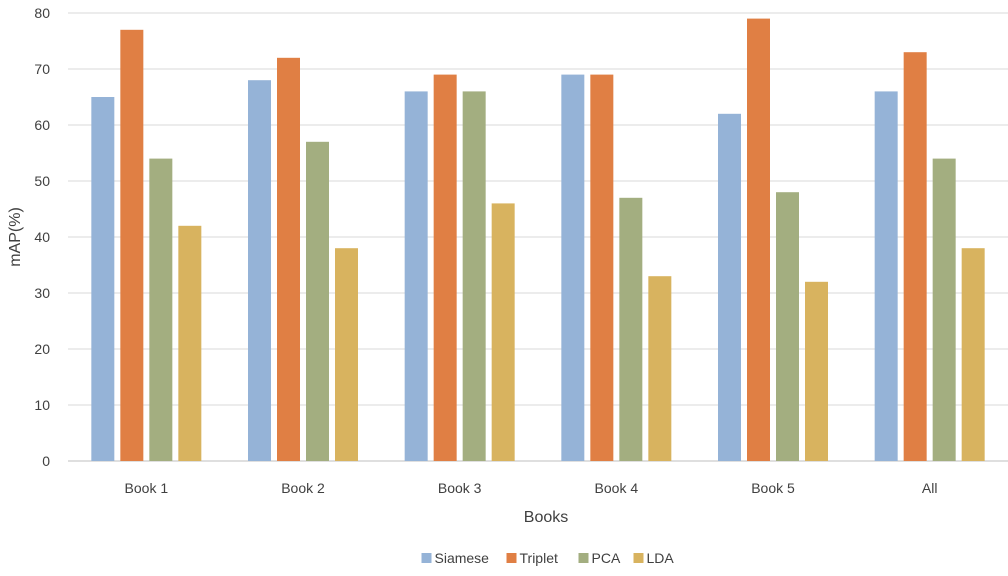 This screenshot has height=576, width=1008. Describe the element at coordinates (462, 558) in the screenshot. I see `legend-label-siamese: Siamese` at that location.